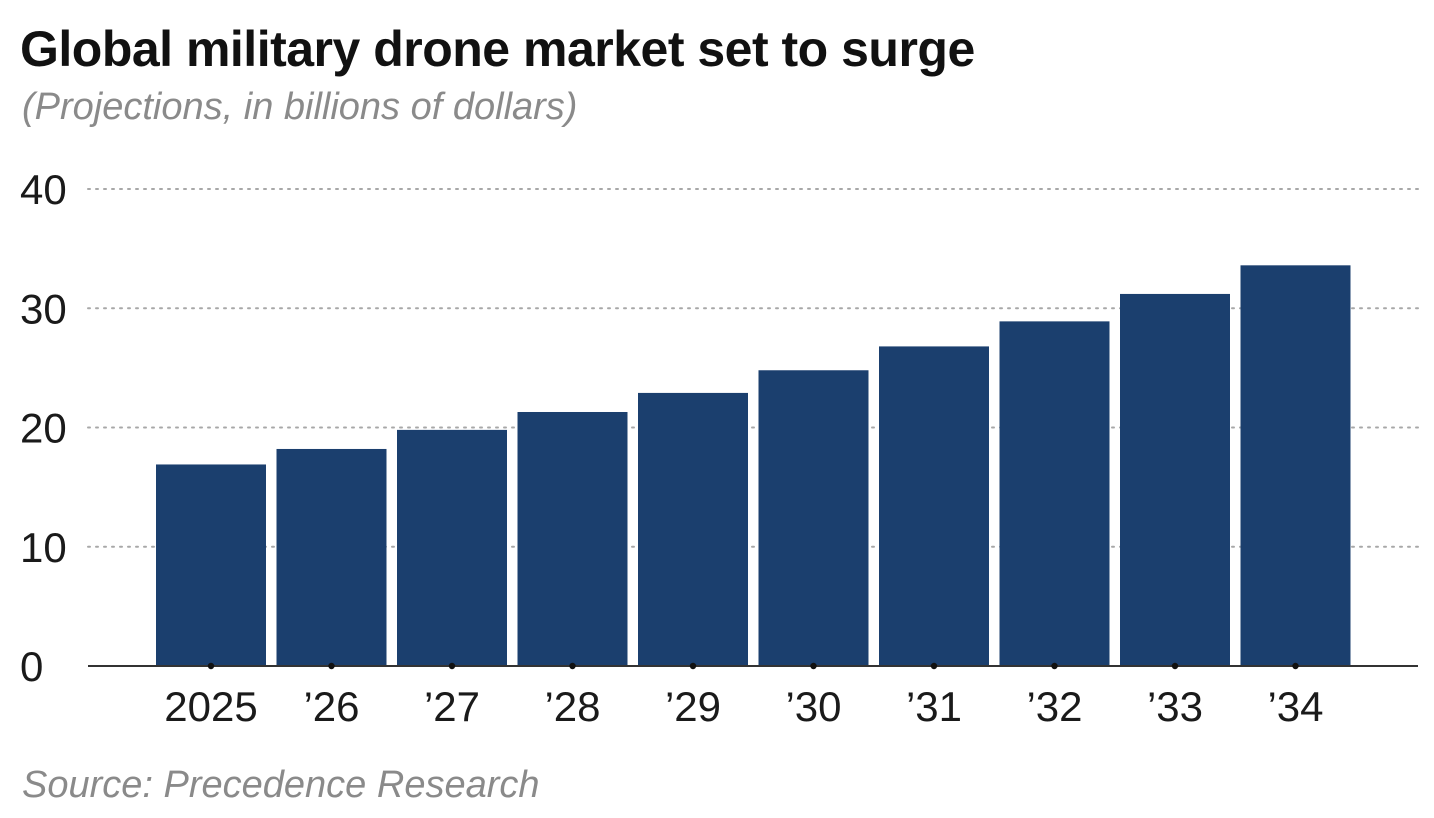  I want to click on y-tick-label: 40, so click(43, 189).